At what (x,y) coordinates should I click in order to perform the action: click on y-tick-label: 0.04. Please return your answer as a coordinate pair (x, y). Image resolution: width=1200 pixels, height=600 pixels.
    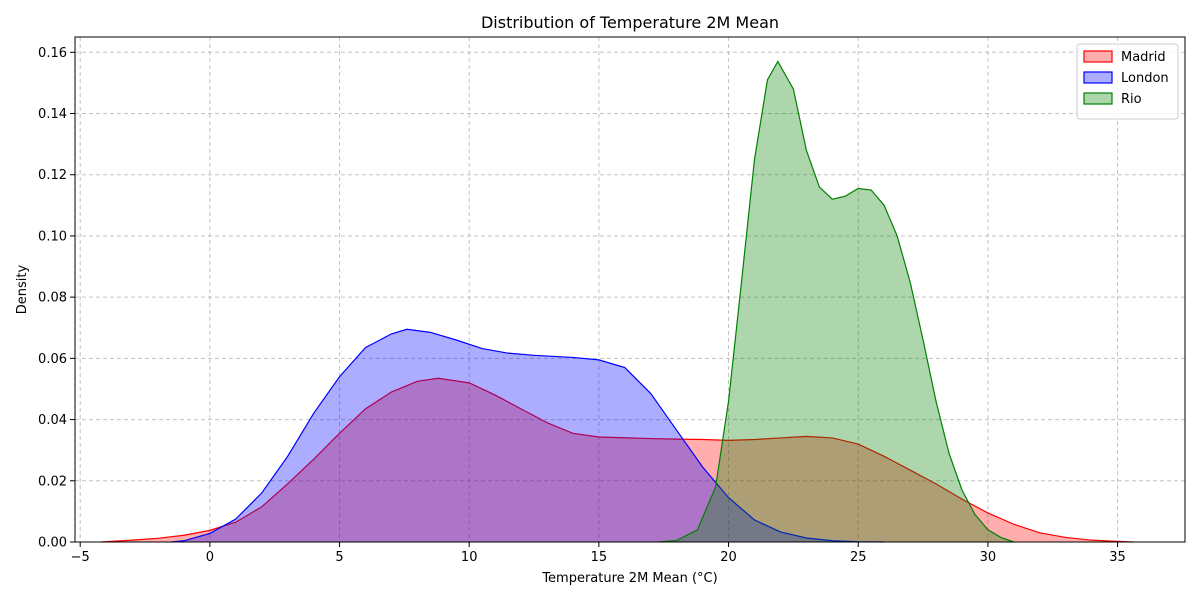
    Looking at the image, I should click on (52, 420).